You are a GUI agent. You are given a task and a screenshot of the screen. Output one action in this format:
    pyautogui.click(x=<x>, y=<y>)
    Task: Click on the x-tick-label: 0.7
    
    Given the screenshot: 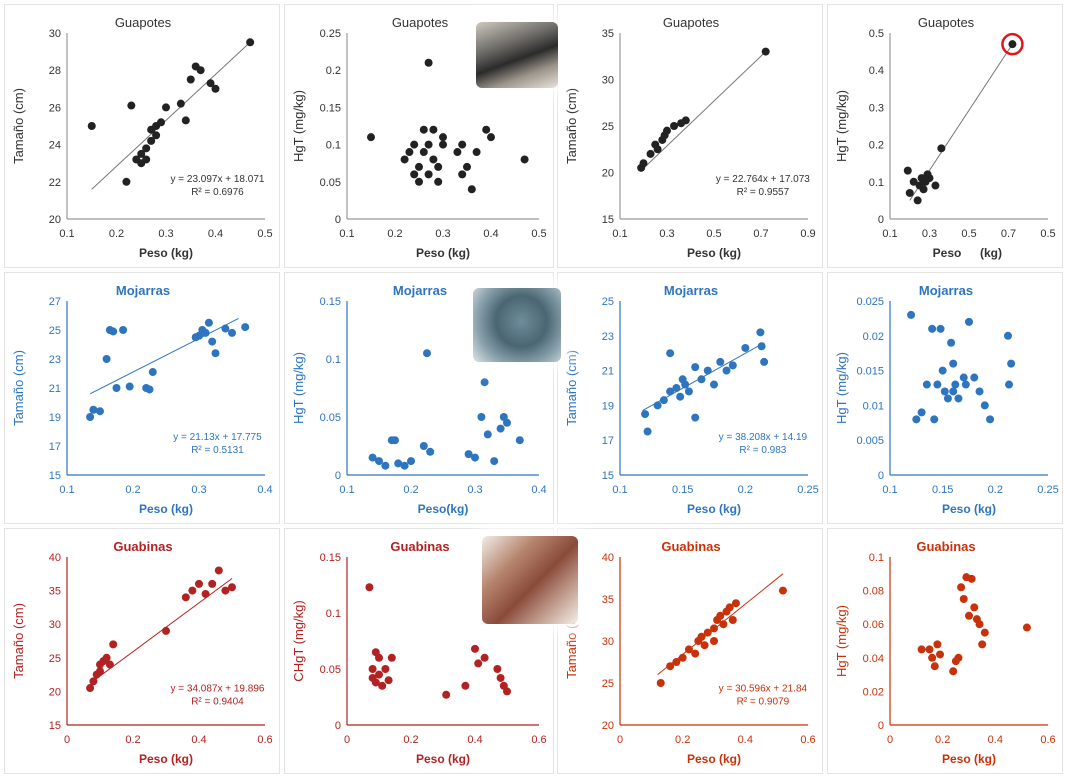 What is the action you would take?
    pyautogui.click(x=760, y=234)
    